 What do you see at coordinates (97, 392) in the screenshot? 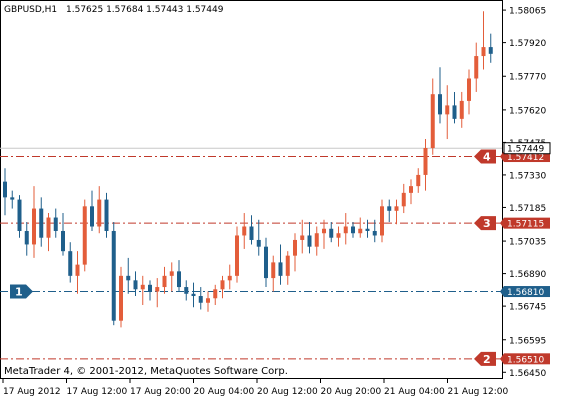
I see `time-tick-label: 17 Aug 12:00` at bounding box center [97, 392].